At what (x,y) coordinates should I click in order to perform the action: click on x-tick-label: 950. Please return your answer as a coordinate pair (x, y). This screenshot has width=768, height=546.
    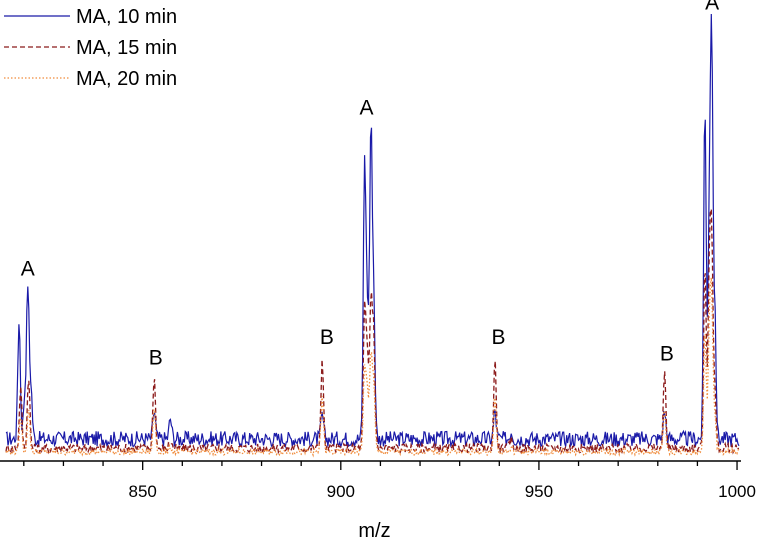
    Looking at the image, I should click on (539, 491).